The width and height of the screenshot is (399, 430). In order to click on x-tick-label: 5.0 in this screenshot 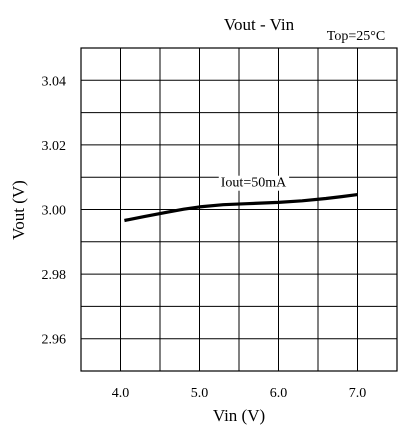, I will do `click(200, 393)`.